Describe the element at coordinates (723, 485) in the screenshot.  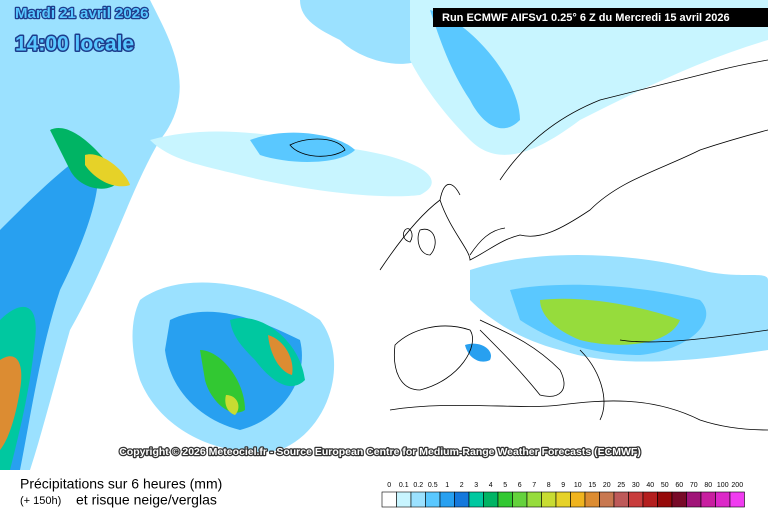
I see `scale-label: 100` at that location.